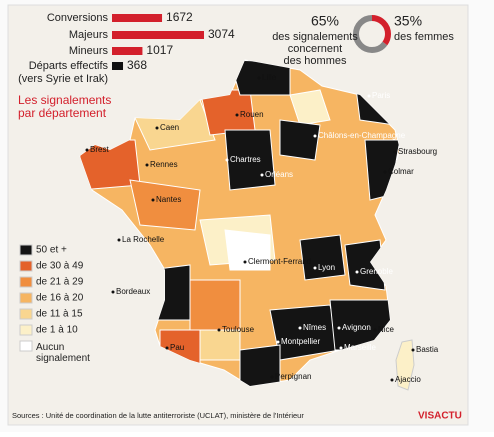 The width and height of the screenshot is (494, 437). I want to click on city-label: Nantes, so click(168, 199).